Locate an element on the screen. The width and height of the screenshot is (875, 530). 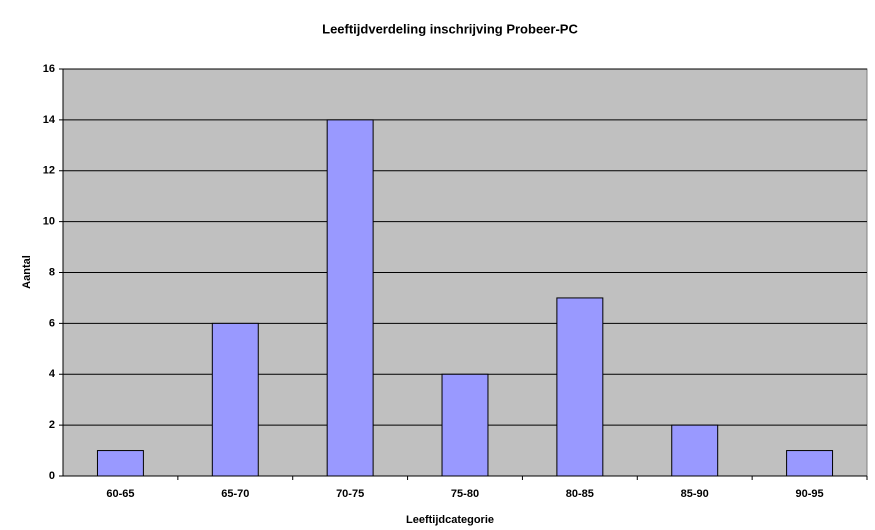
y-tick-label: 8 is located at coordinates (52, 272).